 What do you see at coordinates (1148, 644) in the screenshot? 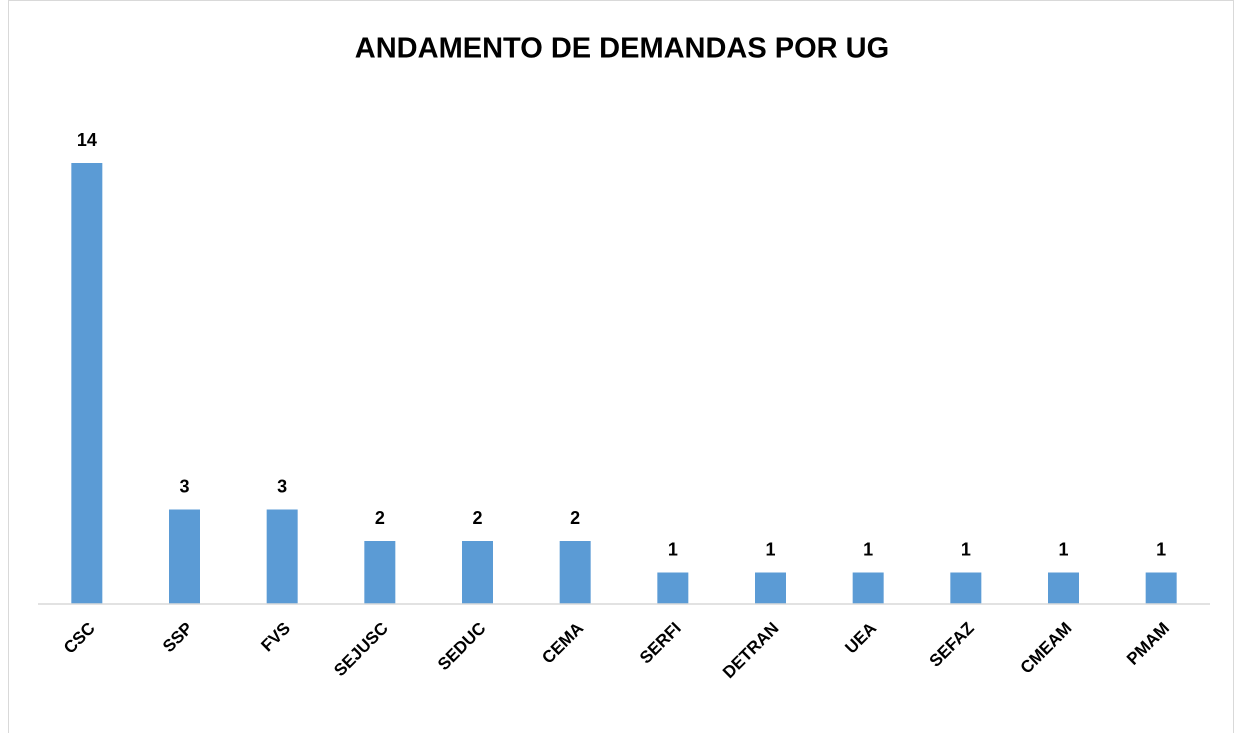
I see `x-tick-label: PMAM` at bounding box center [1148, 644].